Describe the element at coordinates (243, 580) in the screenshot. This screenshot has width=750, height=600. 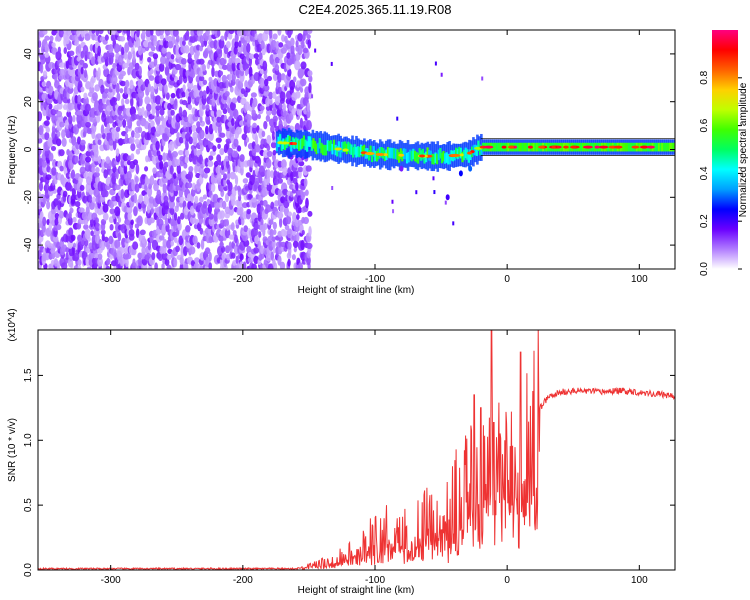
I see `x-tick-label: -200` at that location.